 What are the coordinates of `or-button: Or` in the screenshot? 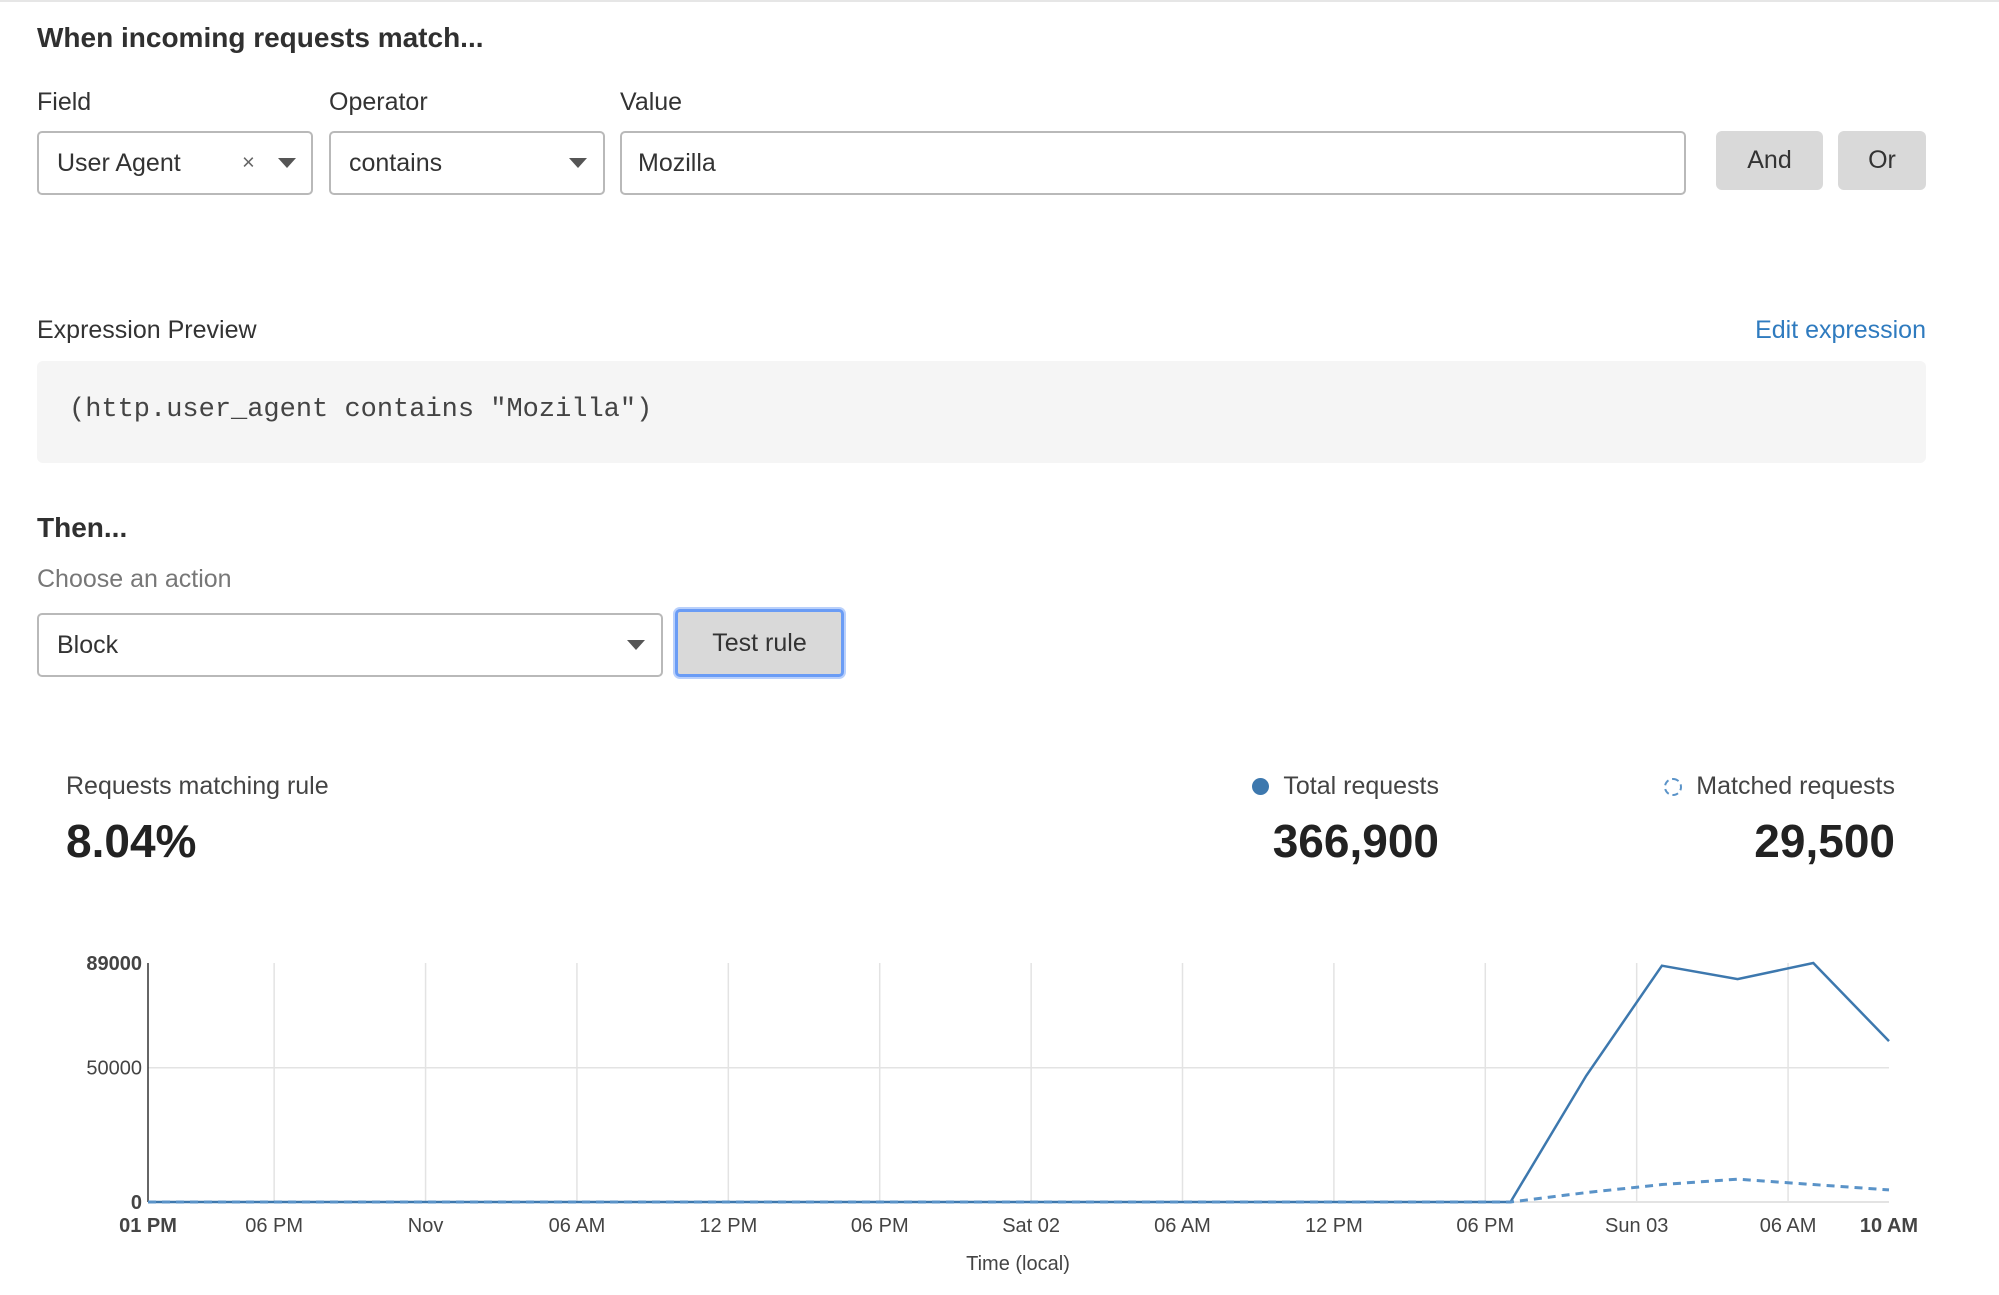 It's located at (1882, 160).